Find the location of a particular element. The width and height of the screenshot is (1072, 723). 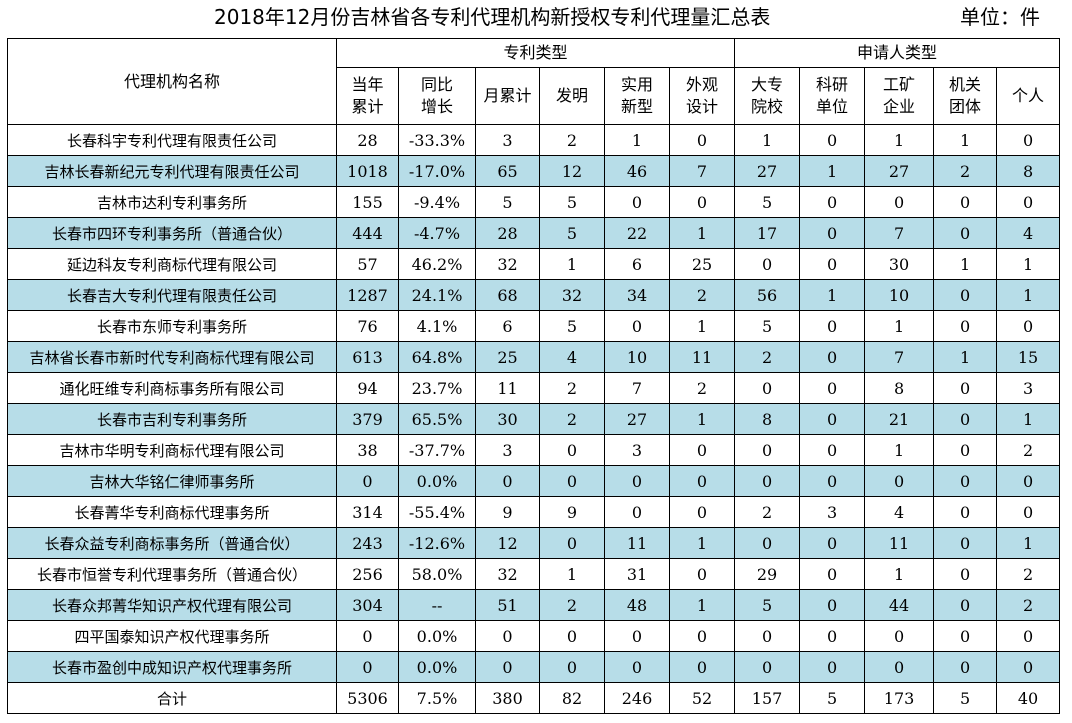

month-total: 6 is located at coordinates (507, 326).